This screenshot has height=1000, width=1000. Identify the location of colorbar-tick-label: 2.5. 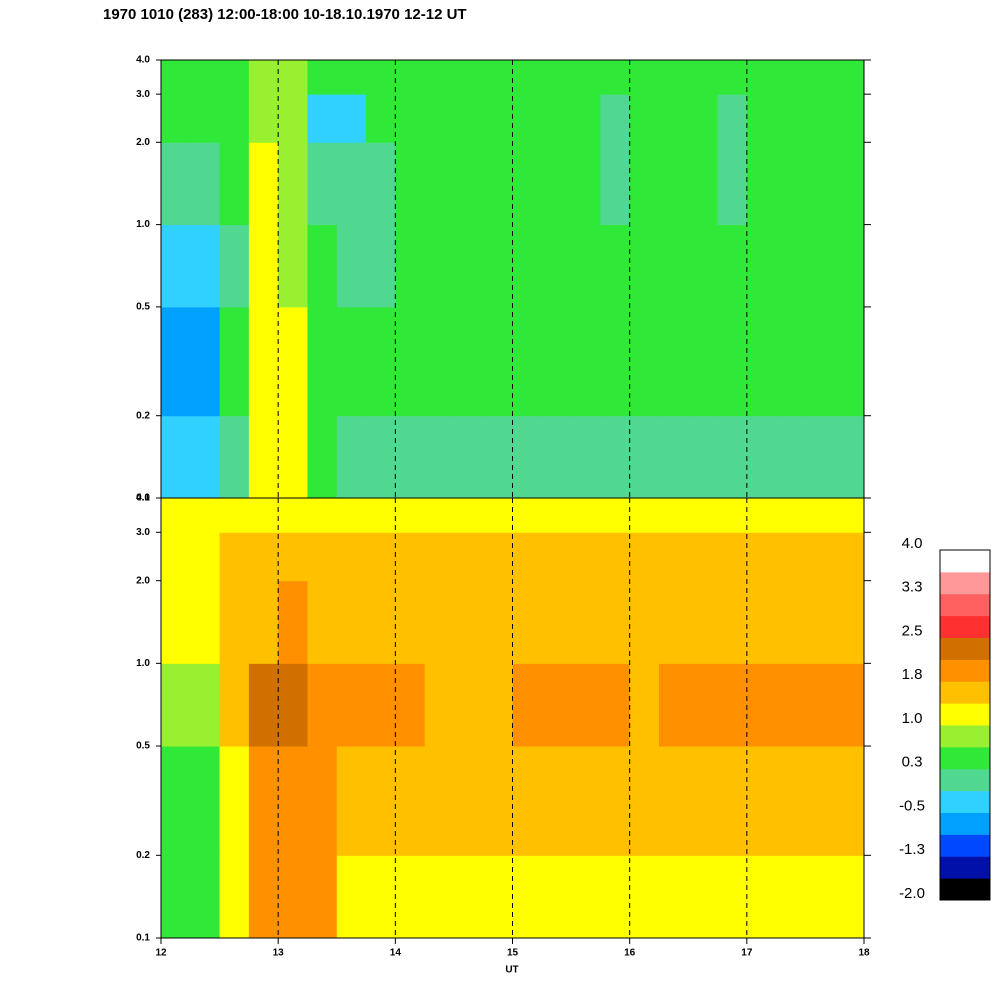
(912, 630).